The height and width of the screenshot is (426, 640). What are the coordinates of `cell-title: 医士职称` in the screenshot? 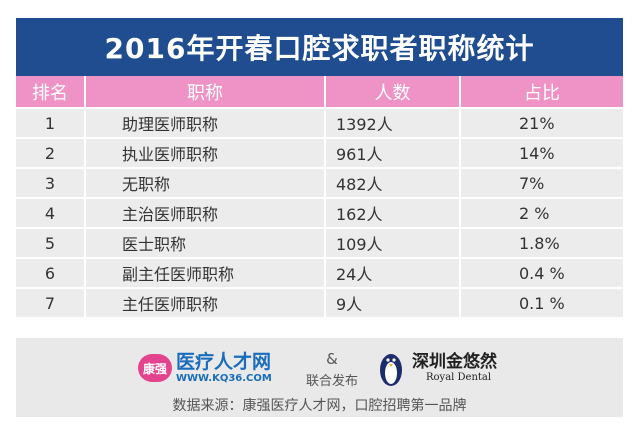 It's located at (206, 243).